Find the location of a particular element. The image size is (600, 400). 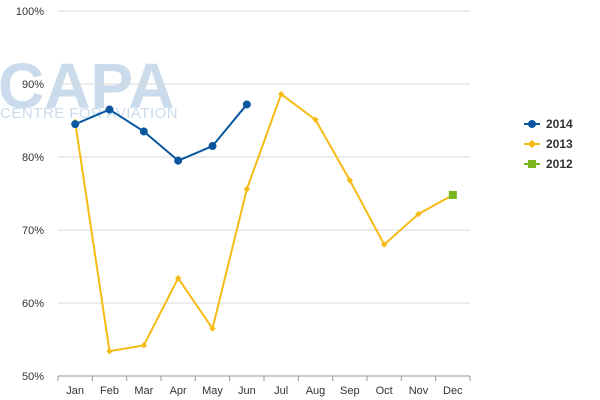

y-tick-label: 80% is located at coordinates (33, 158).